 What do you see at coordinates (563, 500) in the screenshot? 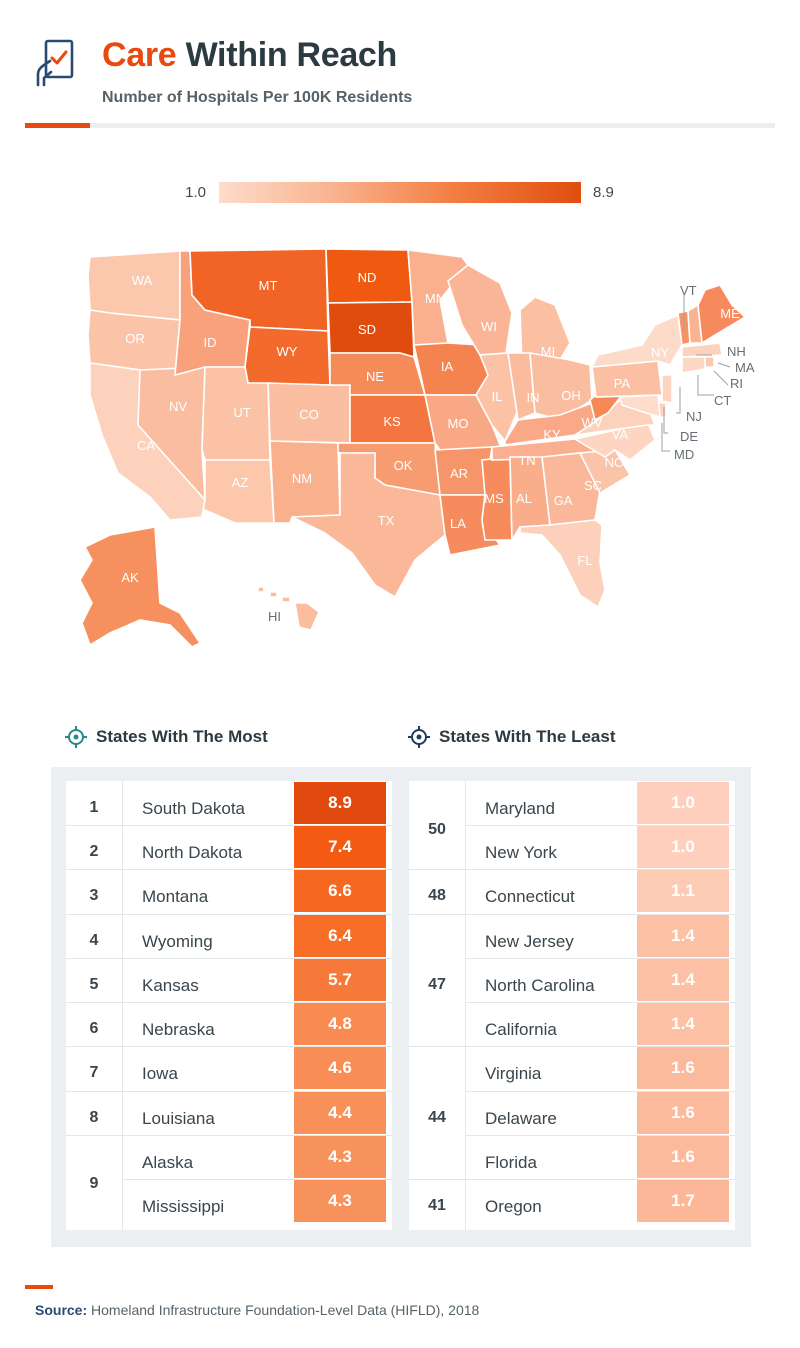
I see `map-label-GA: GA` at bounding box center [563, 500].